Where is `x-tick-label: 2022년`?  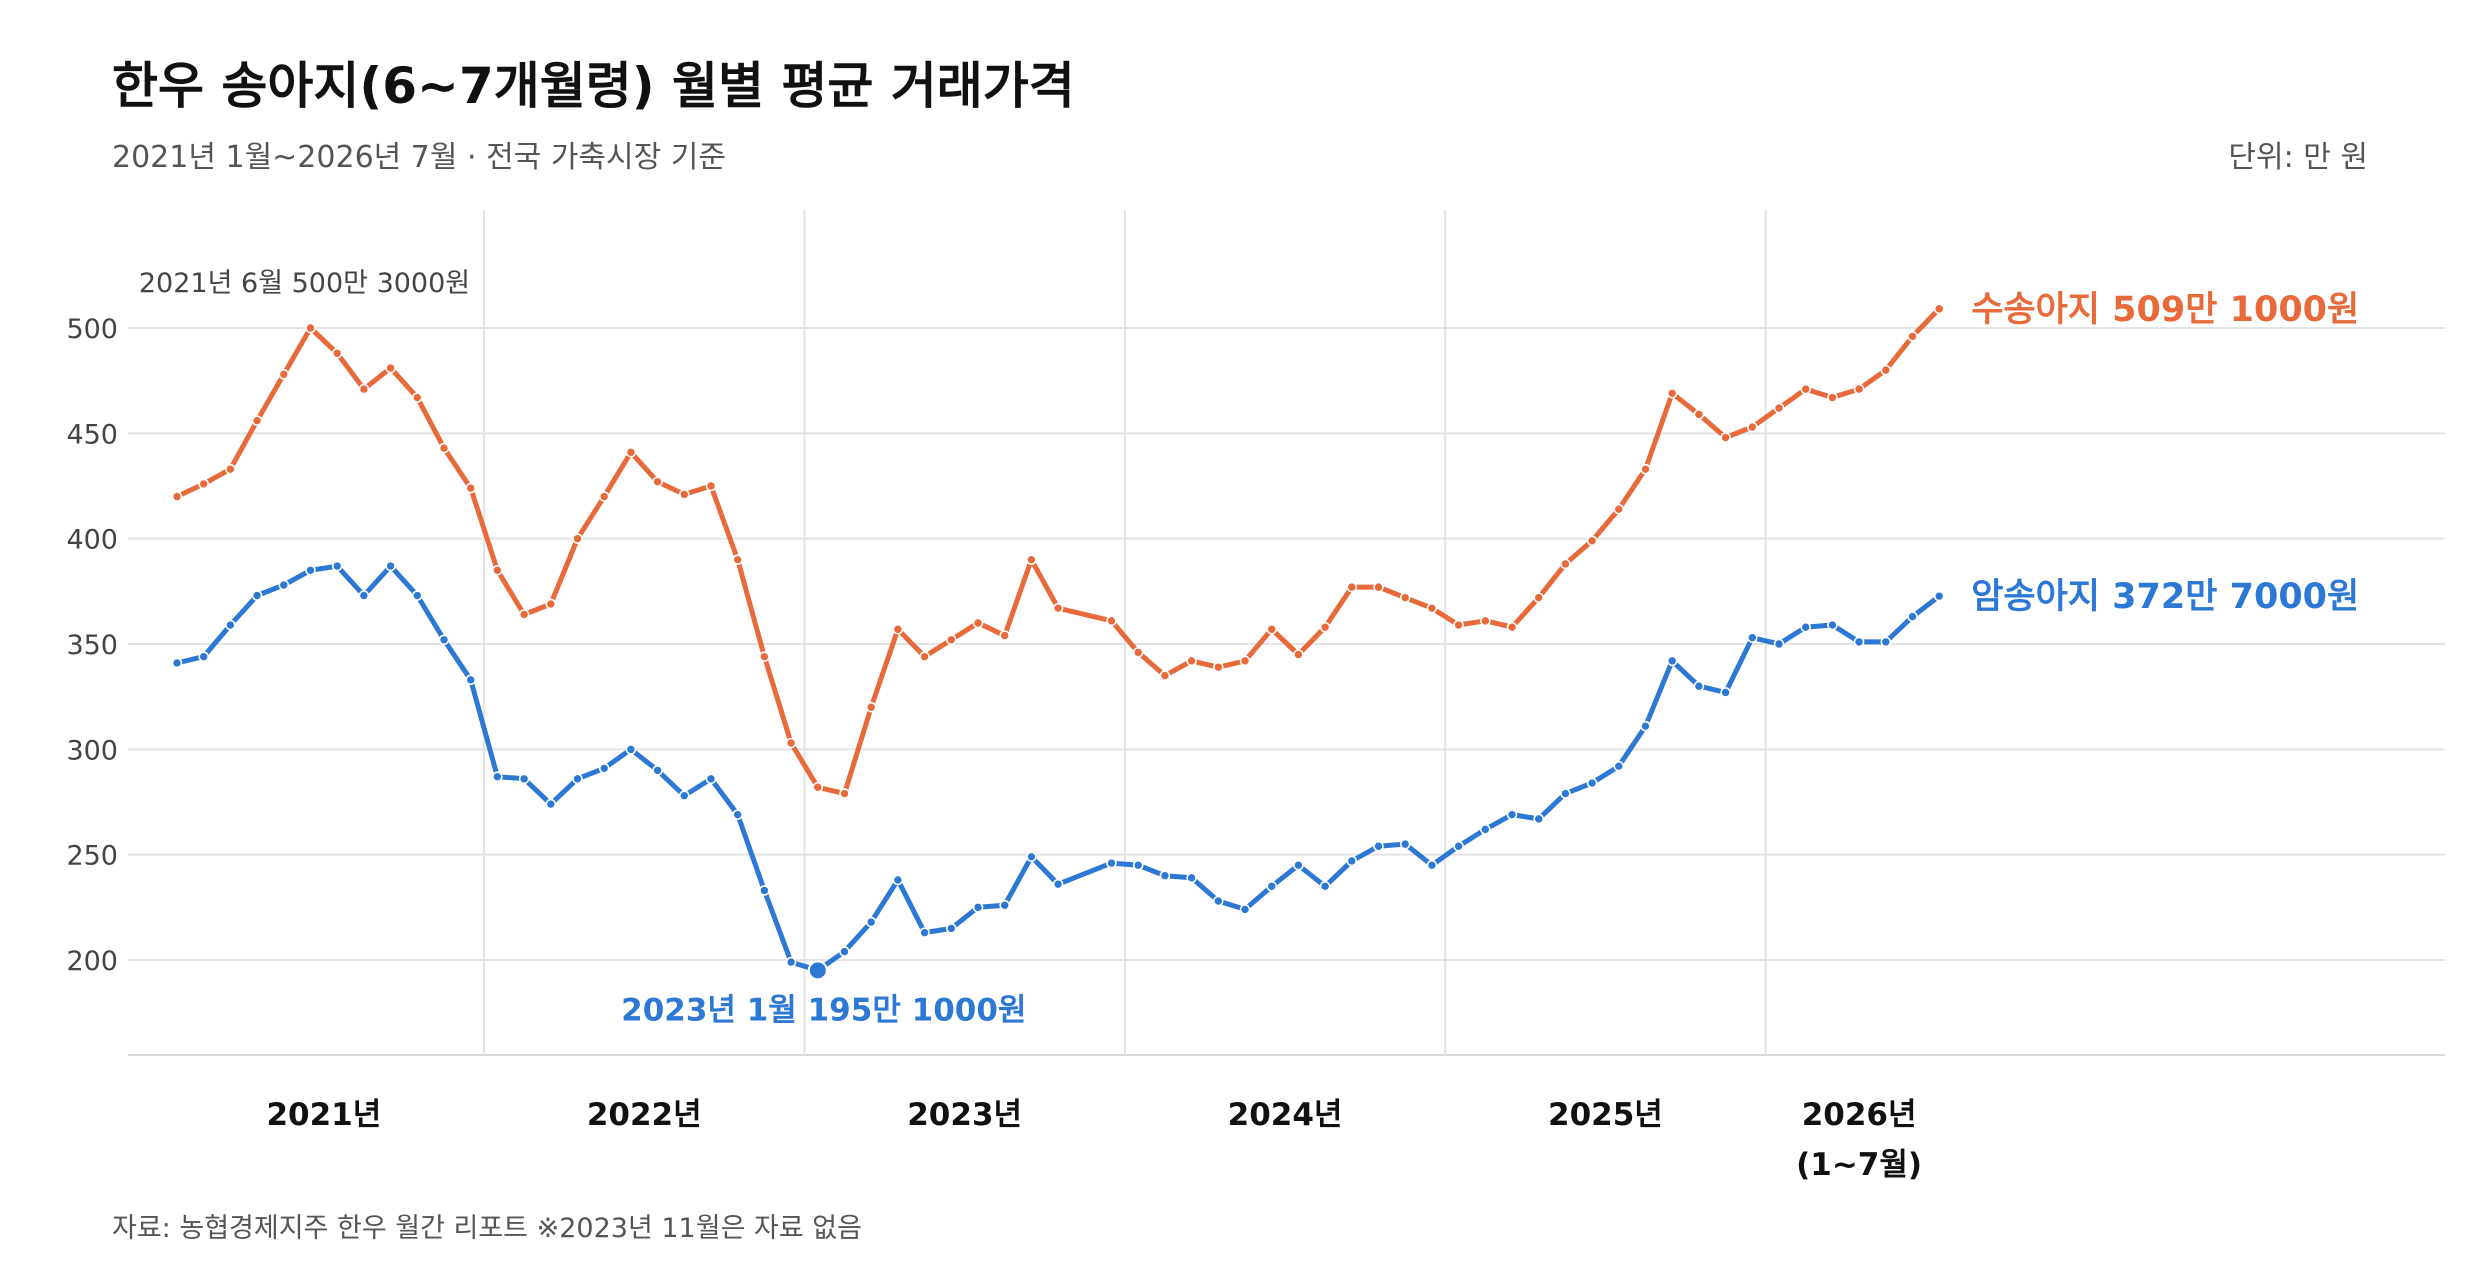 x-tick-label: 2022년 is located at coordinates (644, 1115).